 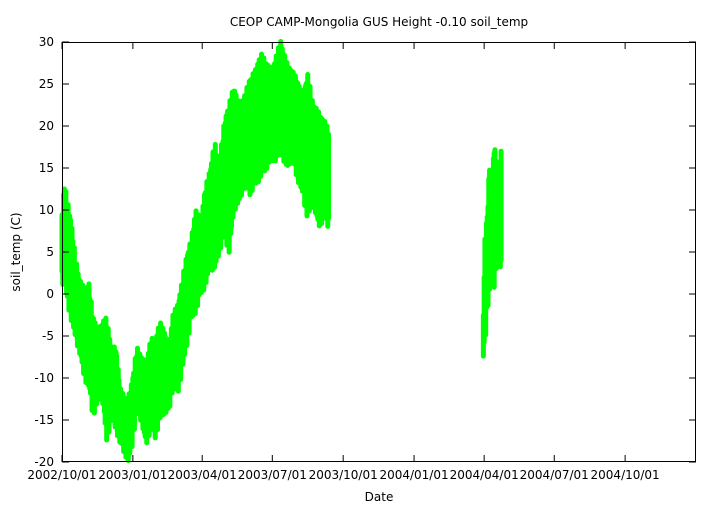 What do you see at coordinates (343, 475) in the screenshot?
I see `x-tick-label: 2003/10/01` at bounding box center [343, 475].